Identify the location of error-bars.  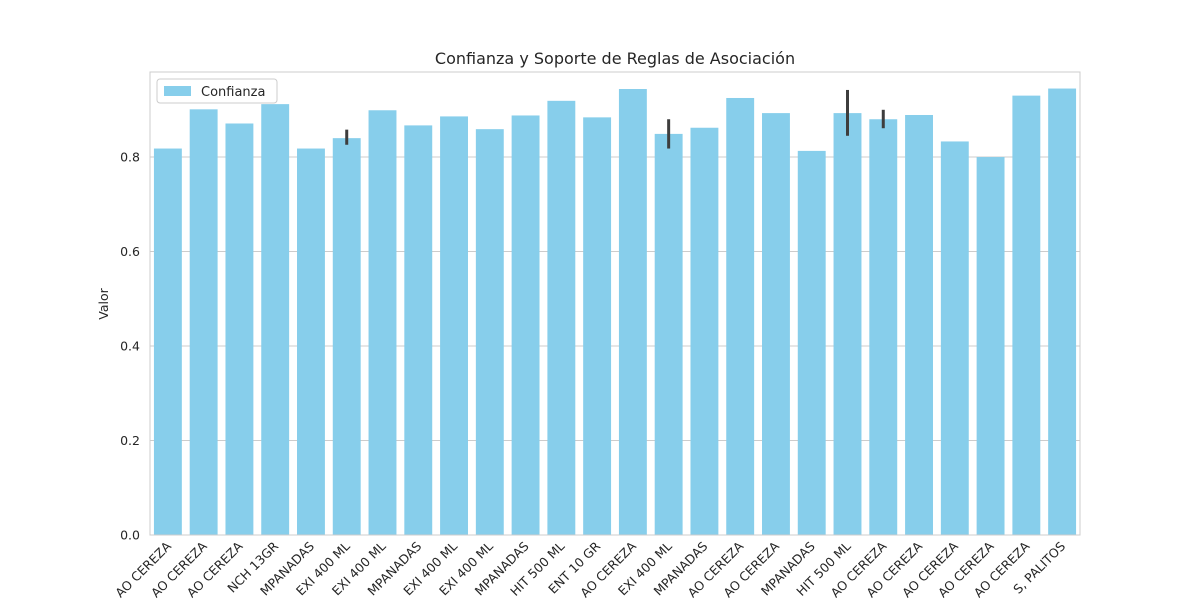
(615, 119).